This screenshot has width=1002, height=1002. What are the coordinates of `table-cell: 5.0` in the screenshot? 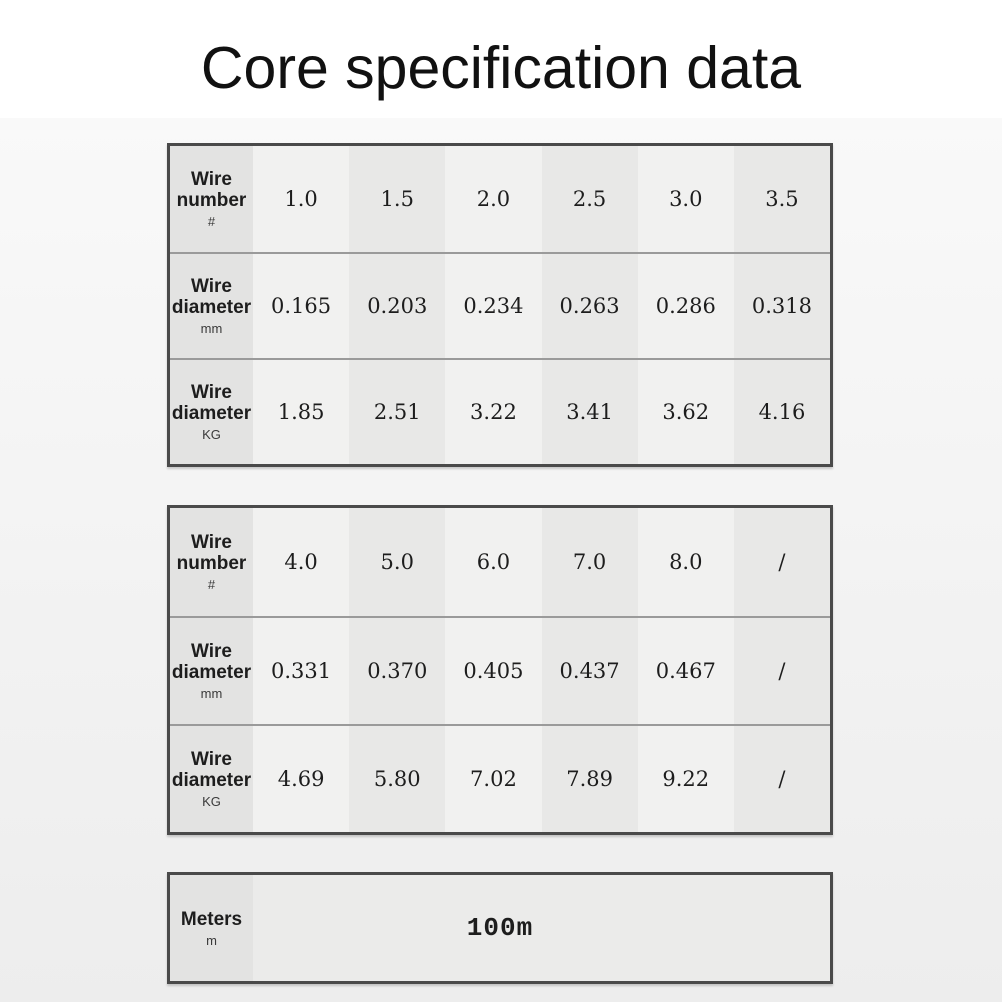 It's located at (397, 562).